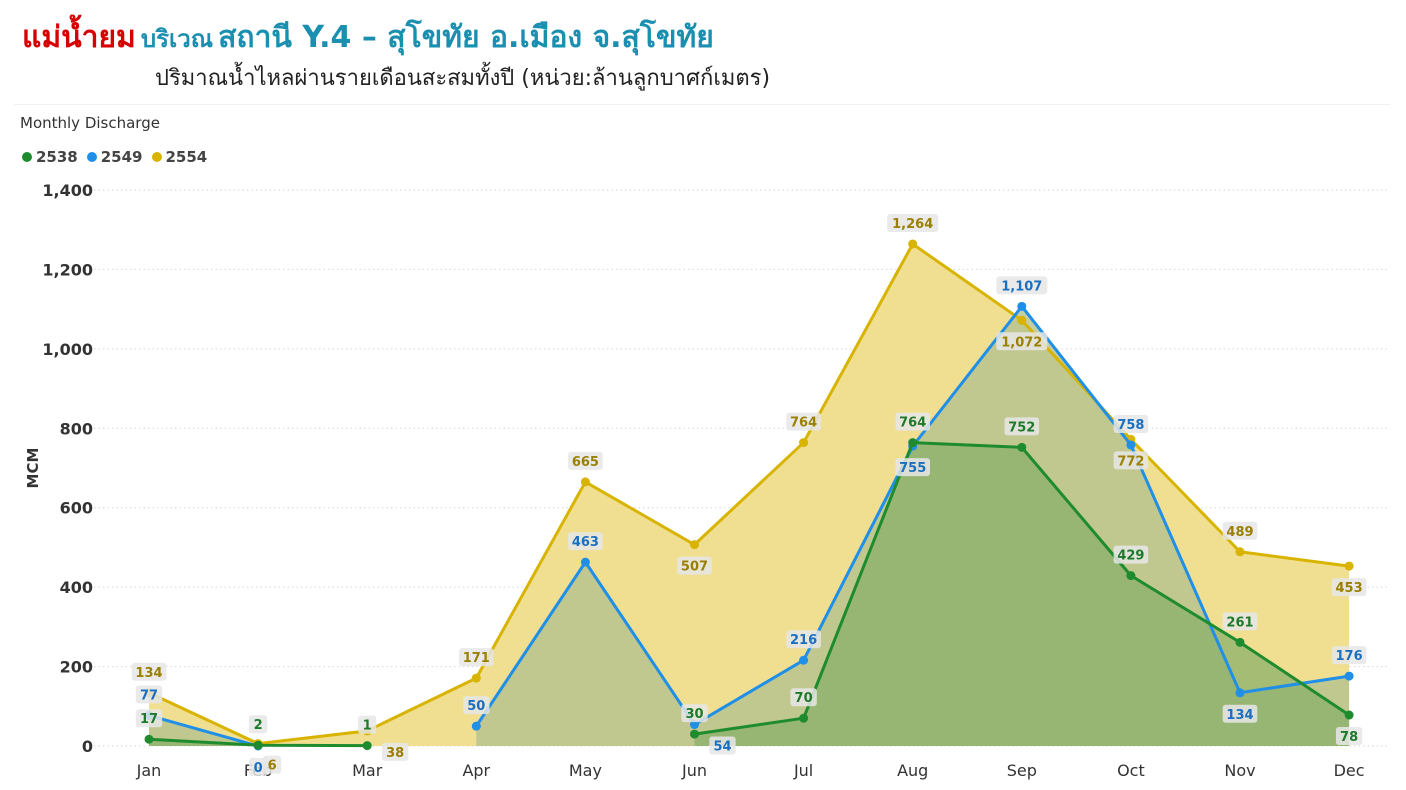 The width and height of the screenshot is (1406, 790). What do you see at coordinates (1022, 426) in the screenshot?
I see `data-label-2538: 752` at bounding box center [1022, 426].